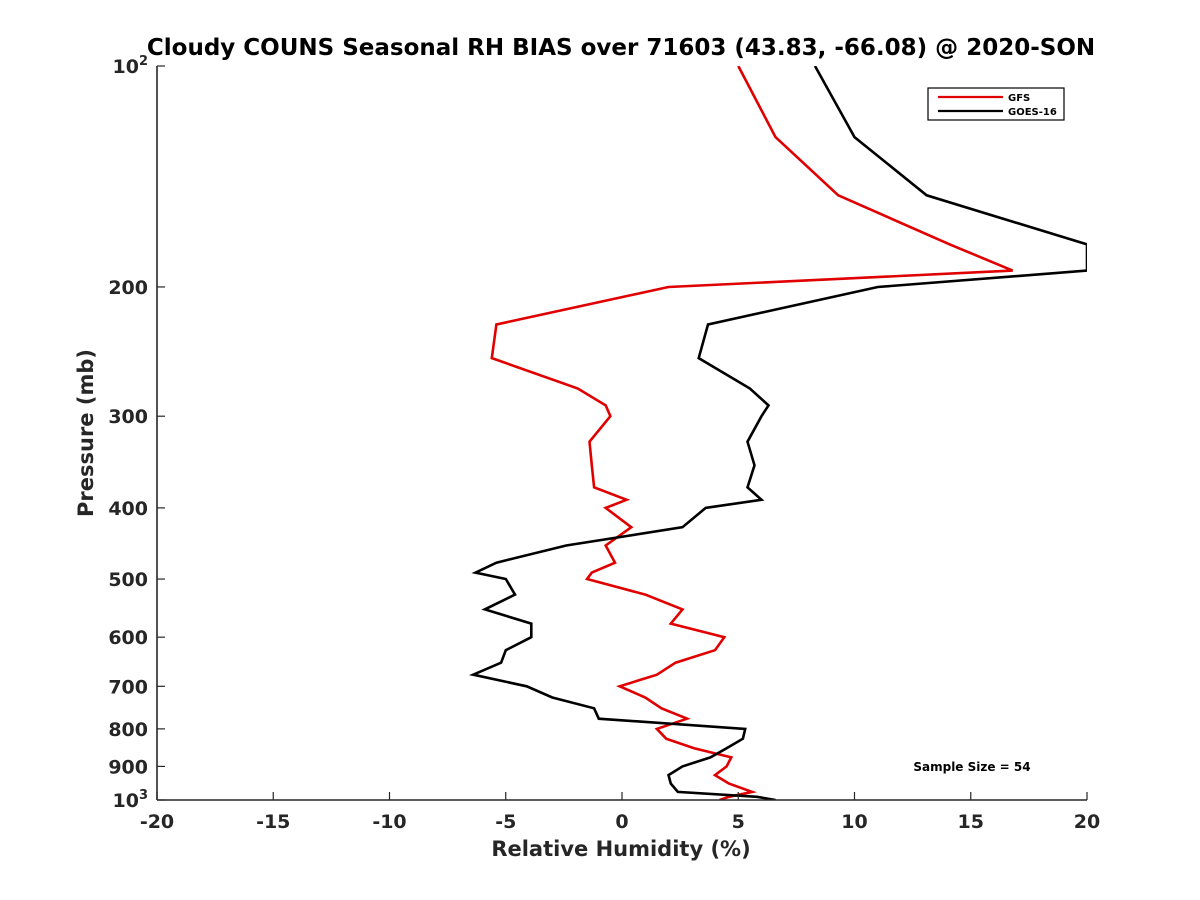 Image resolution: width=1200 pixels, height=900 pixels. I want to click on y-tick-label: 700, so click(128, 687).